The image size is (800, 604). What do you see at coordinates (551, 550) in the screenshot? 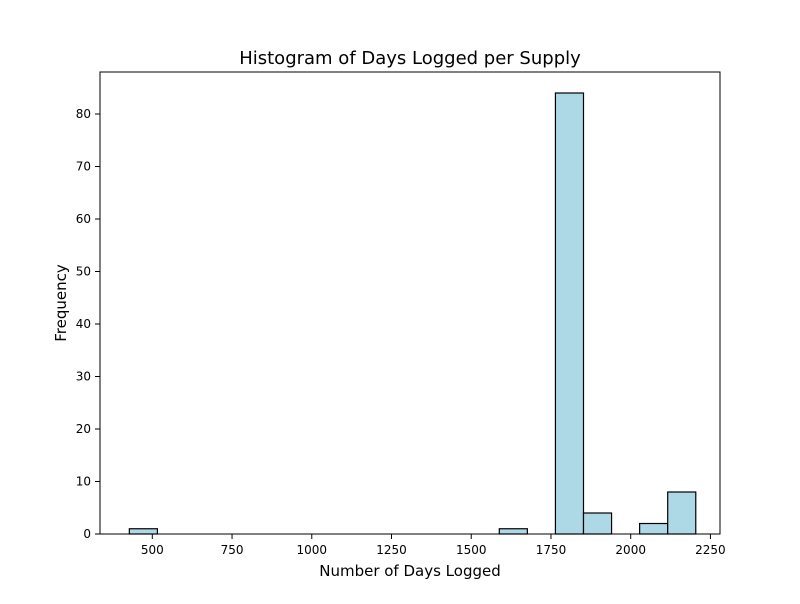
I see `x-tick-label-5: 1750` at bounding box center [551, 550].